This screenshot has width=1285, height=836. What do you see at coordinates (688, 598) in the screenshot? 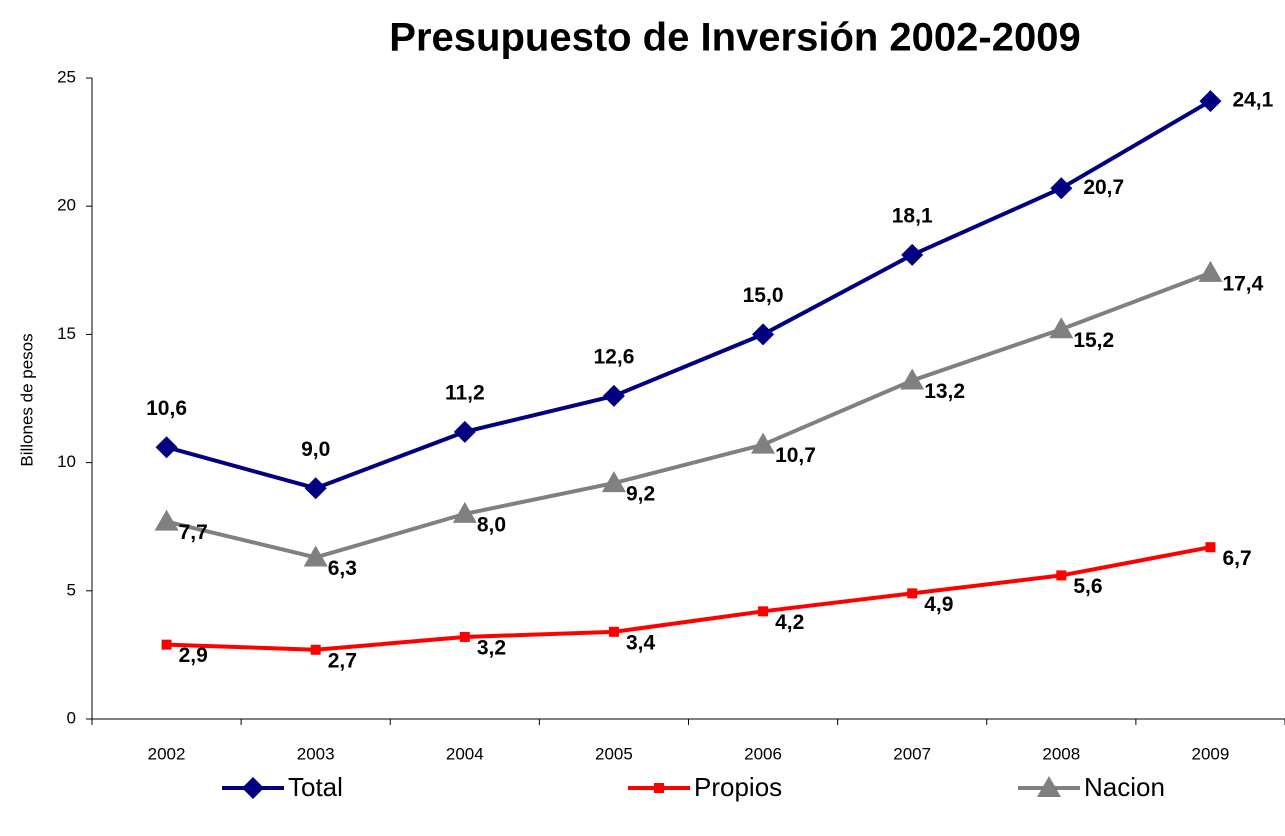
I see `series-line` at bounding box center [688, 598].